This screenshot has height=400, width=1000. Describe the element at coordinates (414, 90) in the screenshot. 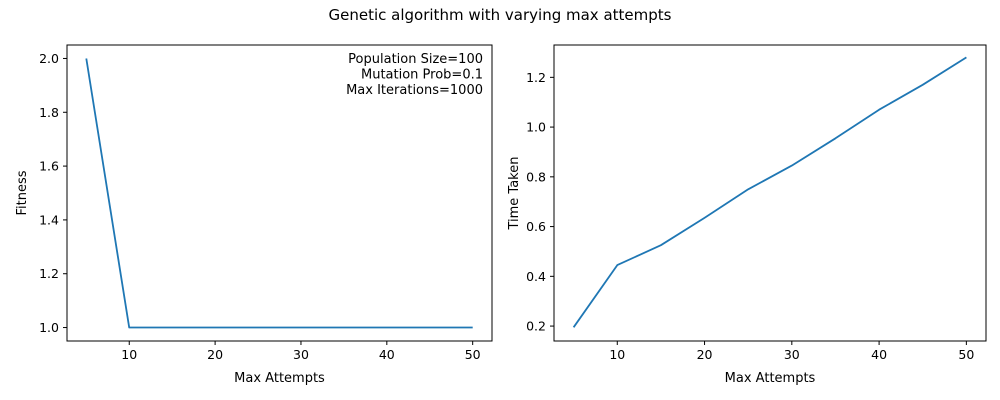

I see `annotation-line-3: Max Iterations=1000` at that location.